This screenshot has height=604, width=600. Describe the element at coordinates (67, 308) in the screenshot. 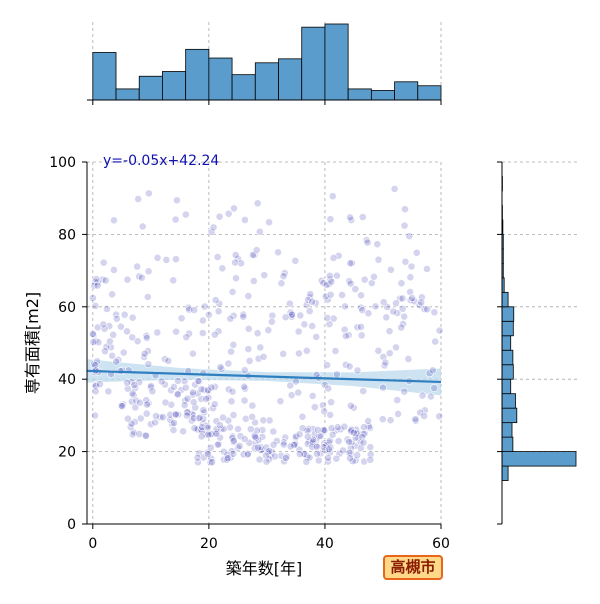

I see `y-tick-label: 60` at that location.